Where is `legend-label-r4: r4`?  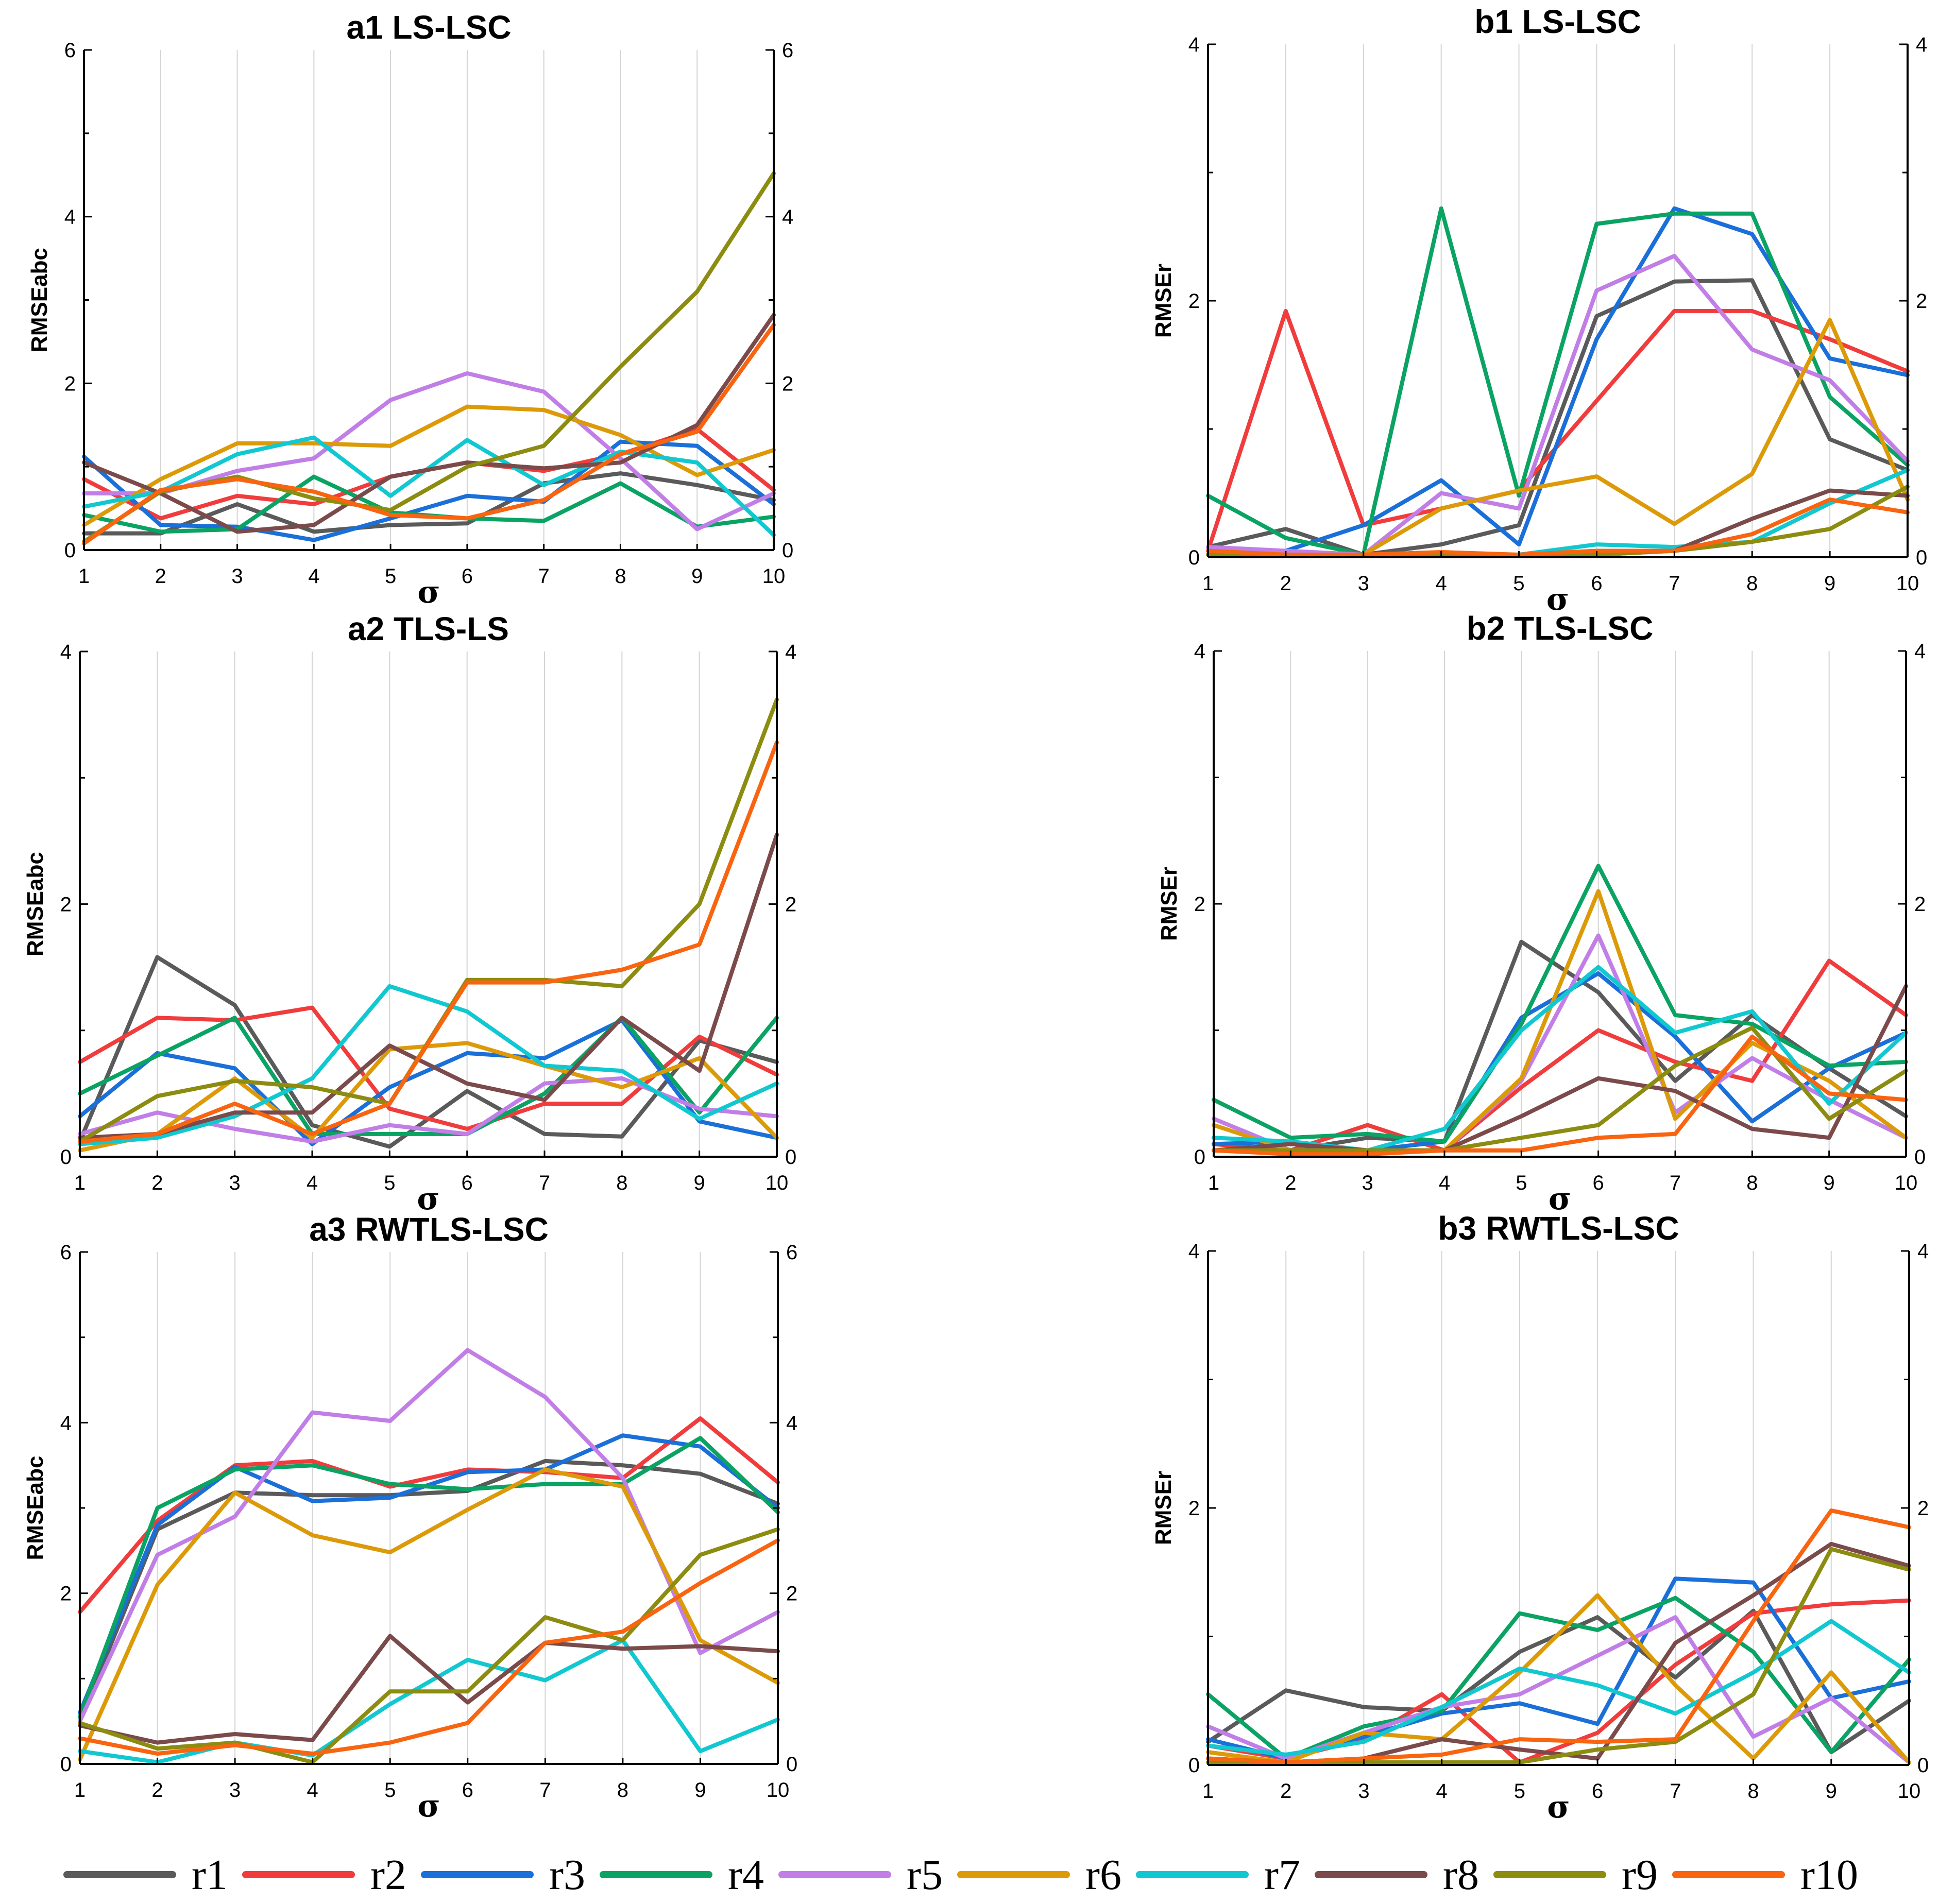 legend-label-r4: r4 is located at coordinates (746, 1875).